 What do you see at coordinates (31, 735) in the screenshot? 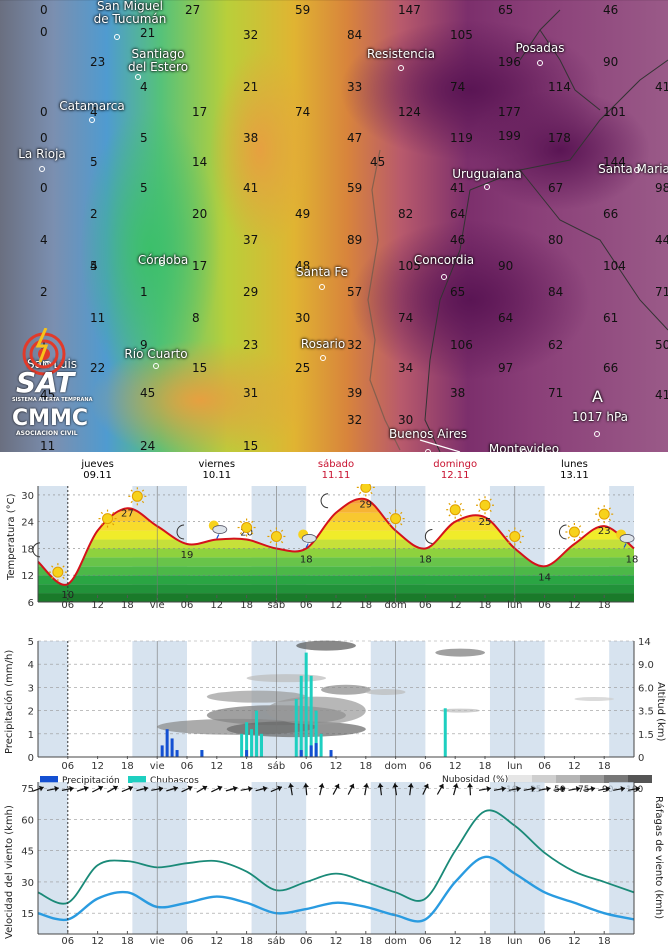
I see `y-tick-label: 1` at bounding box center [31, 735].